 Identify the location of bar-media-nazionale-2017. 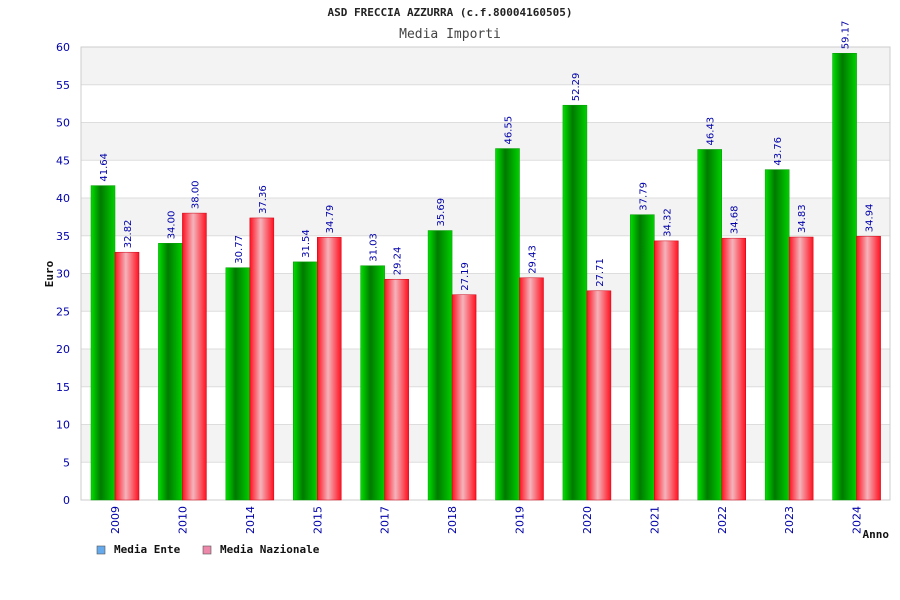
(396, 389).